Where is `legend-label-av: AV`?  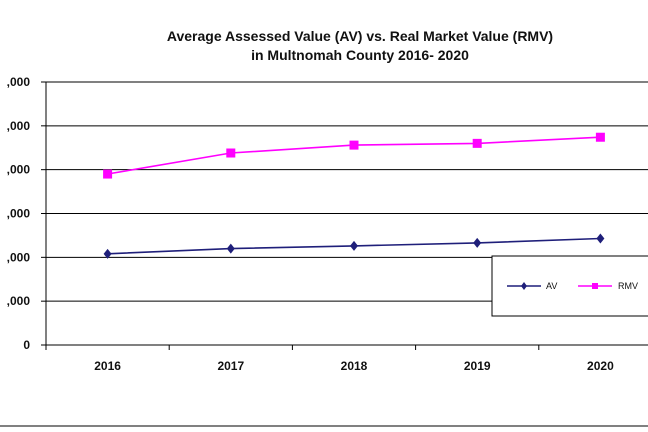
legend-label-av: AV is located at coordinates (551, 286).